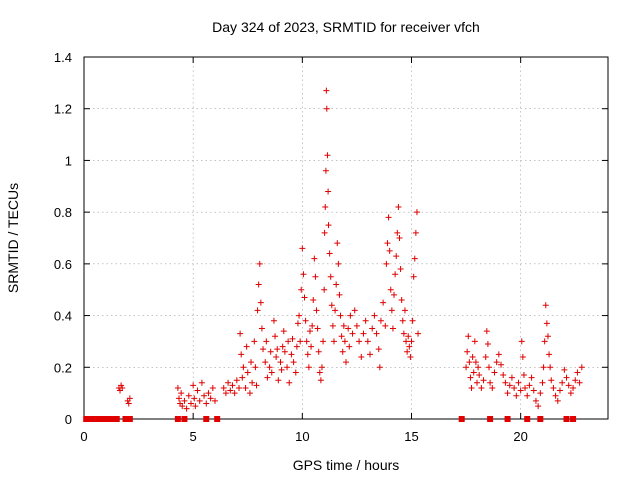 This screenshot has height=480, width=640. I want to click on x-tick-label: 0, so click(83, 436).